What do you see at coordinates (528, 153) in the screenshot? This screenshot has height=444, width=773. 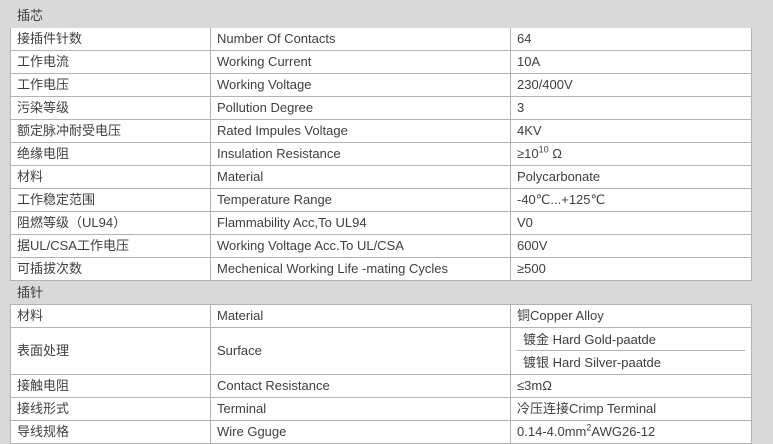 I see `row-value-base: ≥10` at bounding box center [528, 153].